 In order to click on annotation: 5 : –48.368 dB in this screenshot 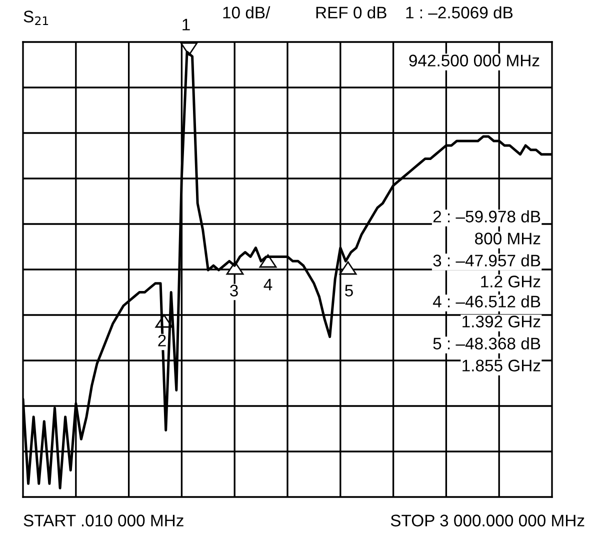, I will do `click(486, 343)`.